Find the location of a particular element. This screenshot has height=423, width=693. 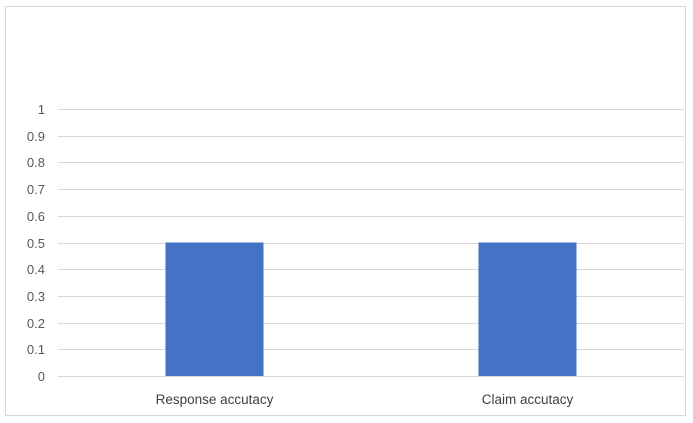

y-tick-label: 0.5 is located at coordinates (36, 243).